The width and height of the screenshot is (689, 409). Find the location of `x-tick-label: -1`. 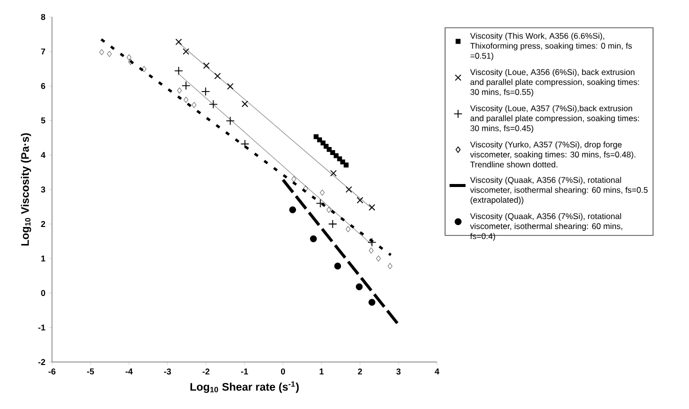

x-tick-label: -1 is located at coordinates (244, 371).